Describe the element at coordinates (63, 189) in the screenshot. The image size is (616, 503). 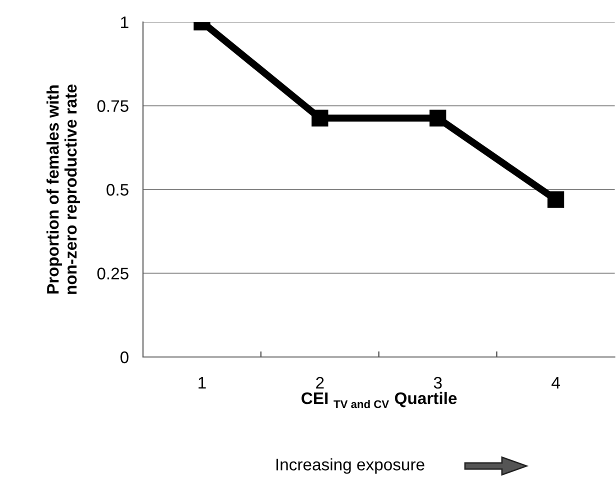
I see `y-axis-title: Proportion of females with non-zero reproductive rate` at that location.